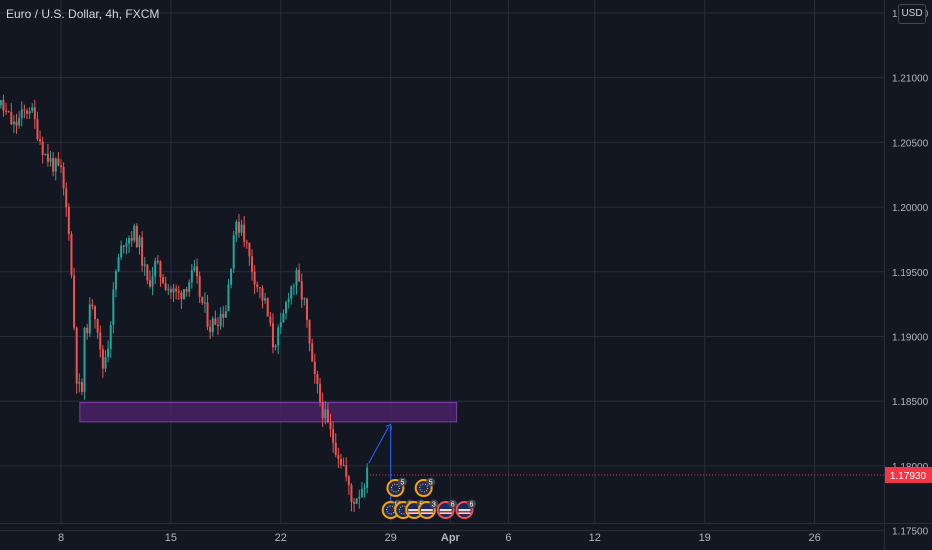 Image resolution: width=932 pixels, height=550 pixels. What do you see at coordinates (281, 538) in the screenshot?
I see `x-tick-label: 22` at bounding box center [281, 538].